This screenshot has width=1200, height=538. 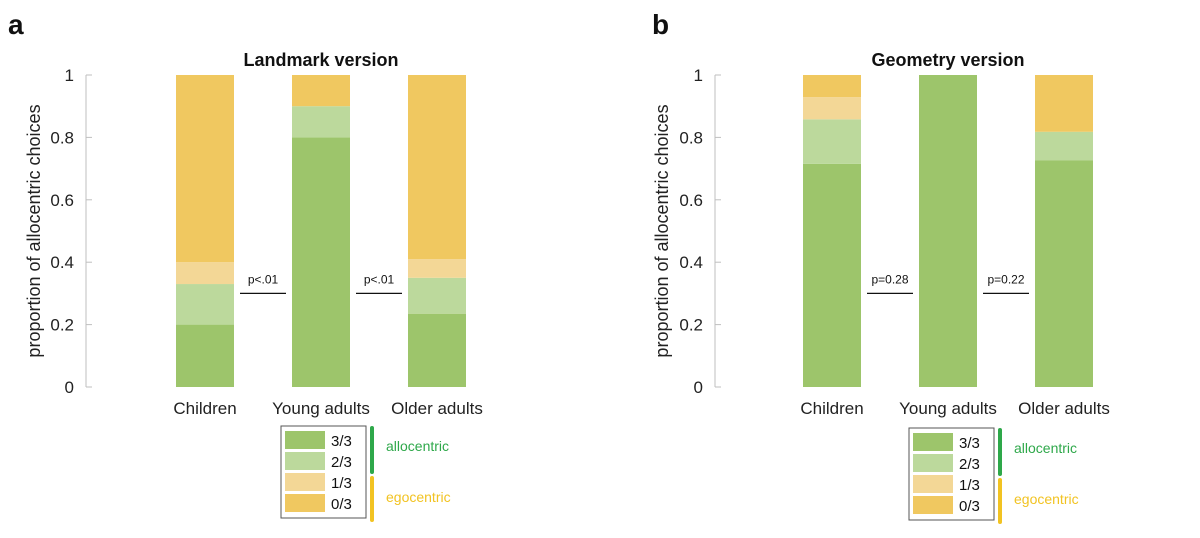 What do you see at coordinates (889, 279) in the screenshot?
I see `p-value-label: p=0.28` at bounding box center [889, 279].